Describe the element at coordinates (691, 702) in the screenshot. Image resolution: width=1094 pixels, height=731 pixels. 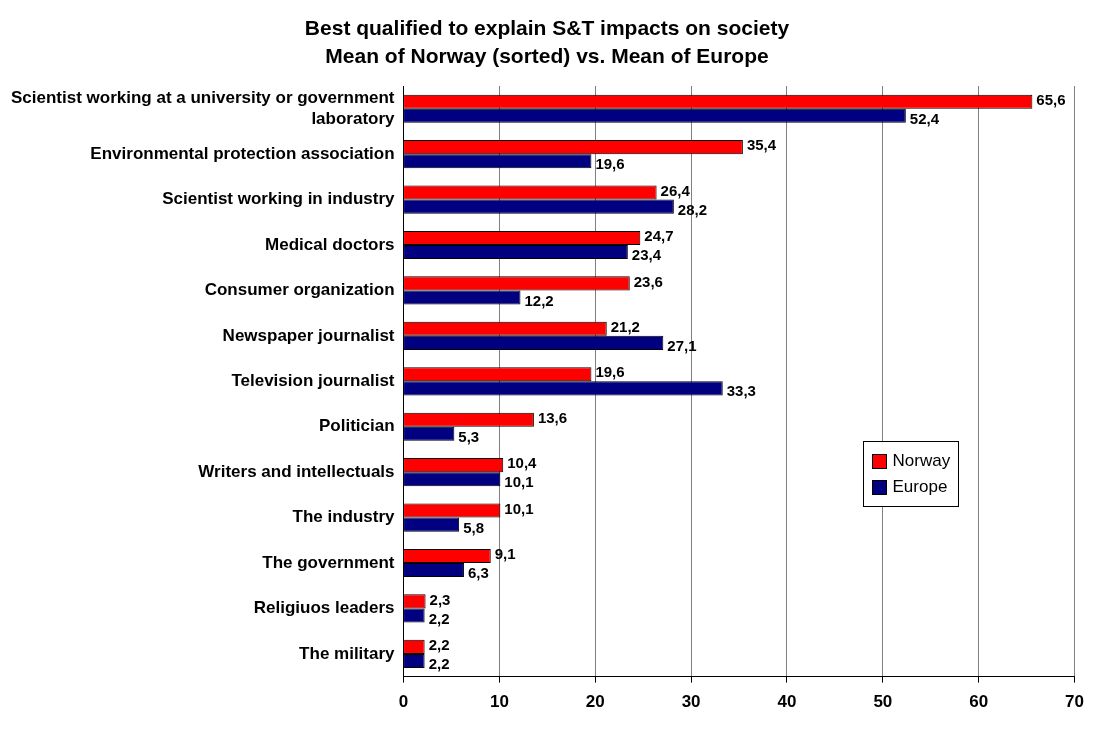
I see `x-tick-label: 30` at that location.